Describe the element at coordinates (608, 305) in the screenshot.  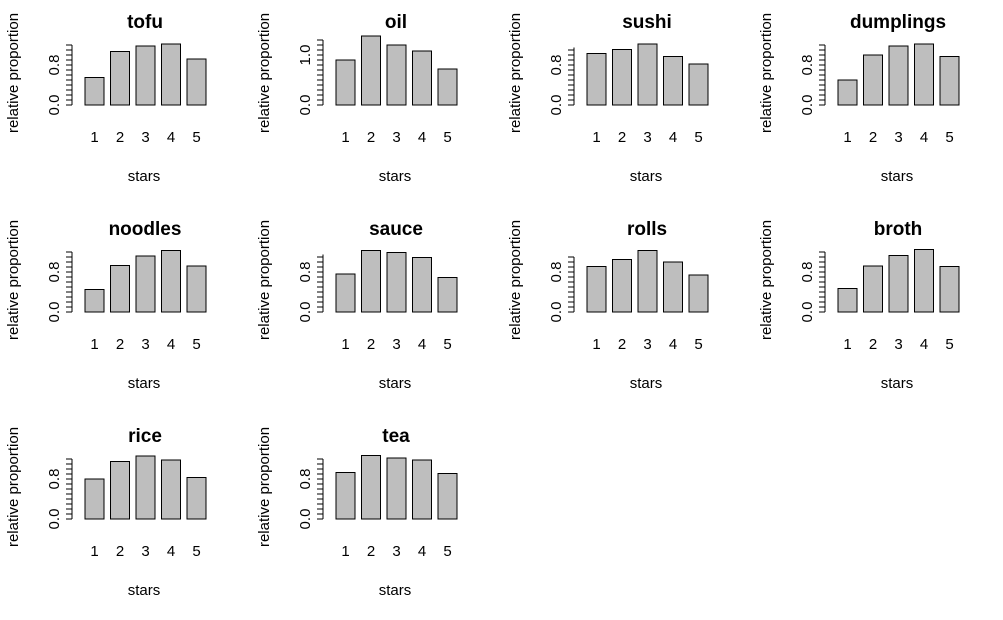
I see `chart-panel: rolls 1 2 3 4 5 0.0 0.8 relative proportion stars` at that location.